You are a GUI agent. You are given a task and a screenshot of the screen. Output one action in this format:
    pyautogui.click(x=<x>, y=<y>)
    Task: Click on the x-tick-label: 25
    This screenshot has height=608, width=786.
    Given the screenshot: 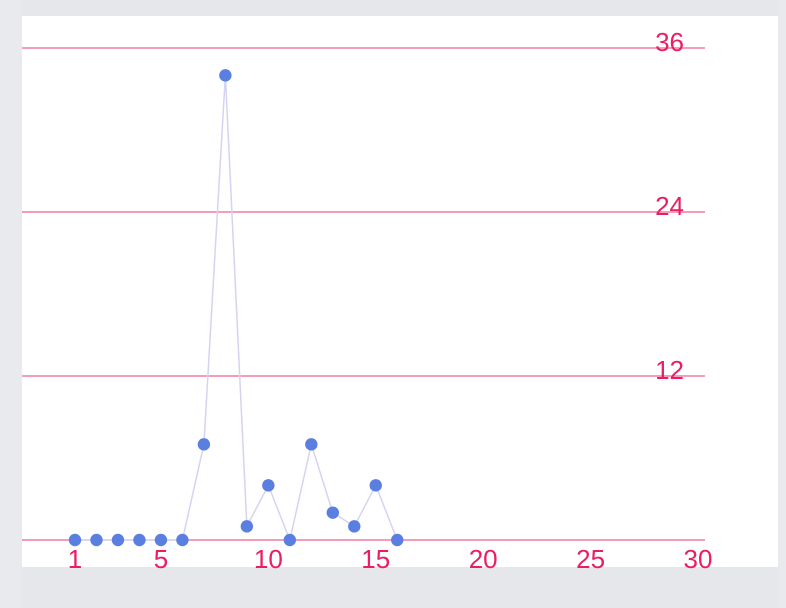 What is the action you would take?
    pyautogui.click(x=590, y=559)
    